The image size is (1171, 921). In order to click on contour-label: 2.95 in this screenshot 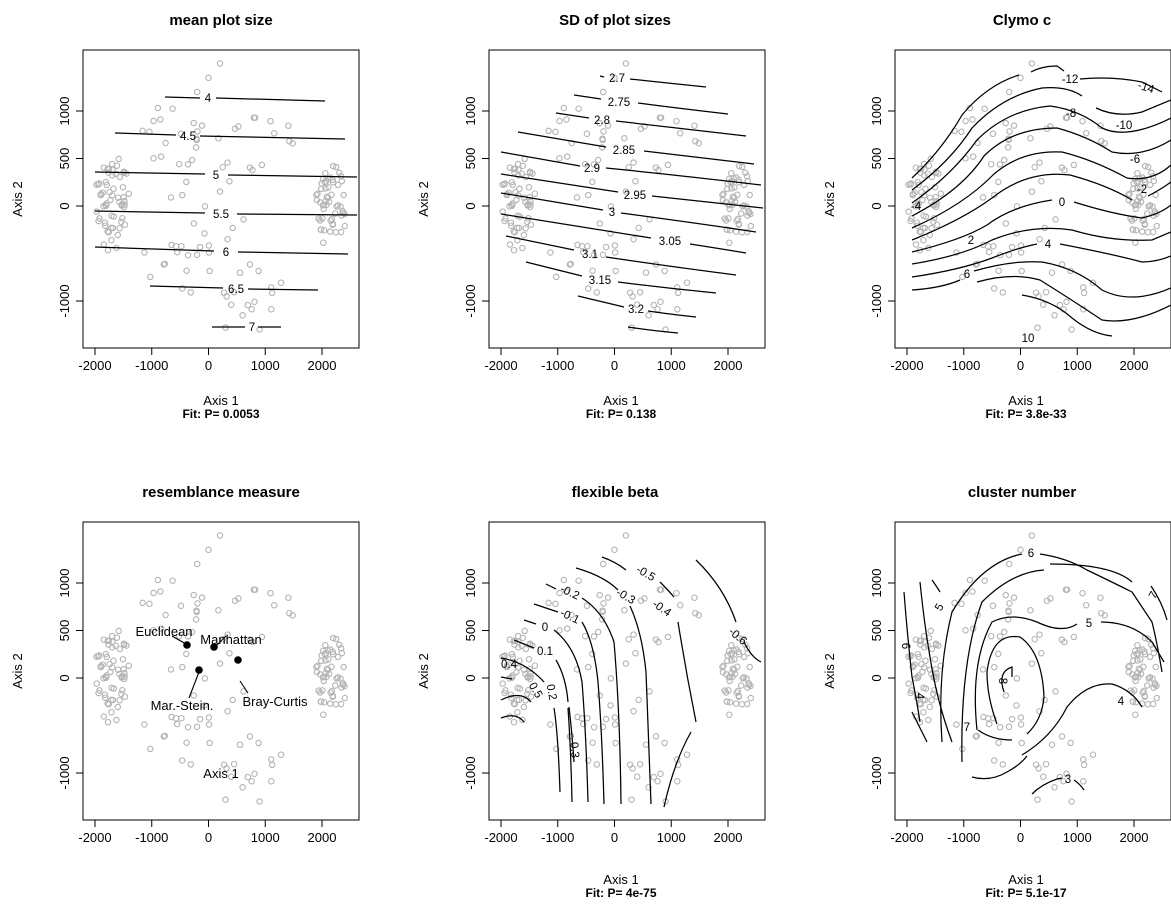, I will do `click(635, 196)`.